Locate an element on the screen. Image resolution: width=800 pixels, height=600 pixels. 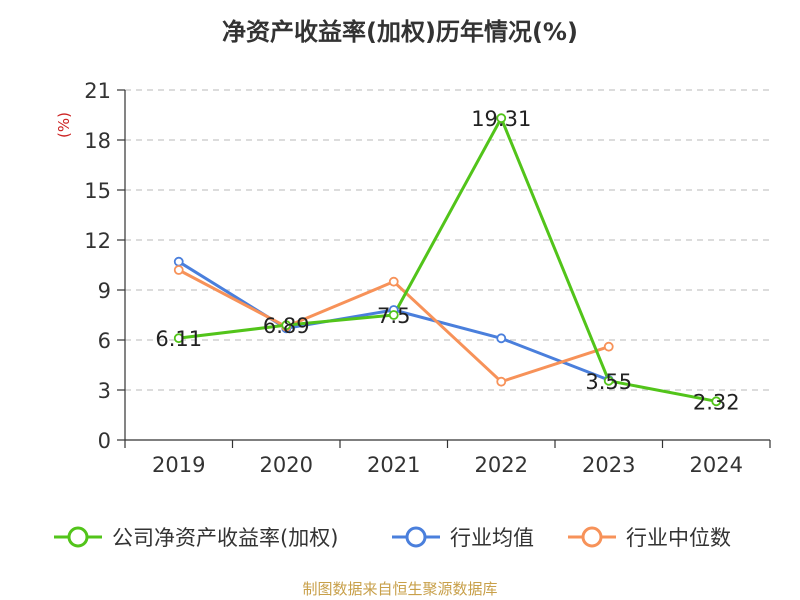
data-label: 6.11 is located at coordinates (178, 339).